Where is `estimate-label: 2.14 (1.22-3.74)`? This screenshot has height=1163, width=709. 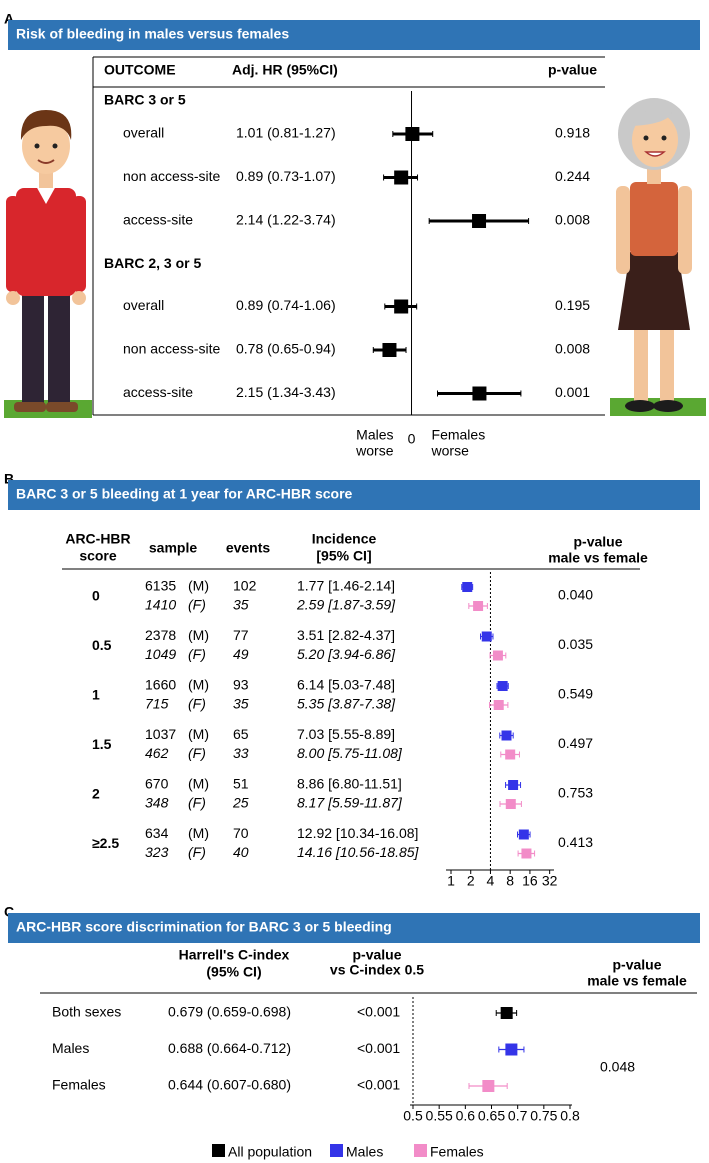 estimate-label: 2.14 (1.22-3.74) is located at coordinates (286, 220).